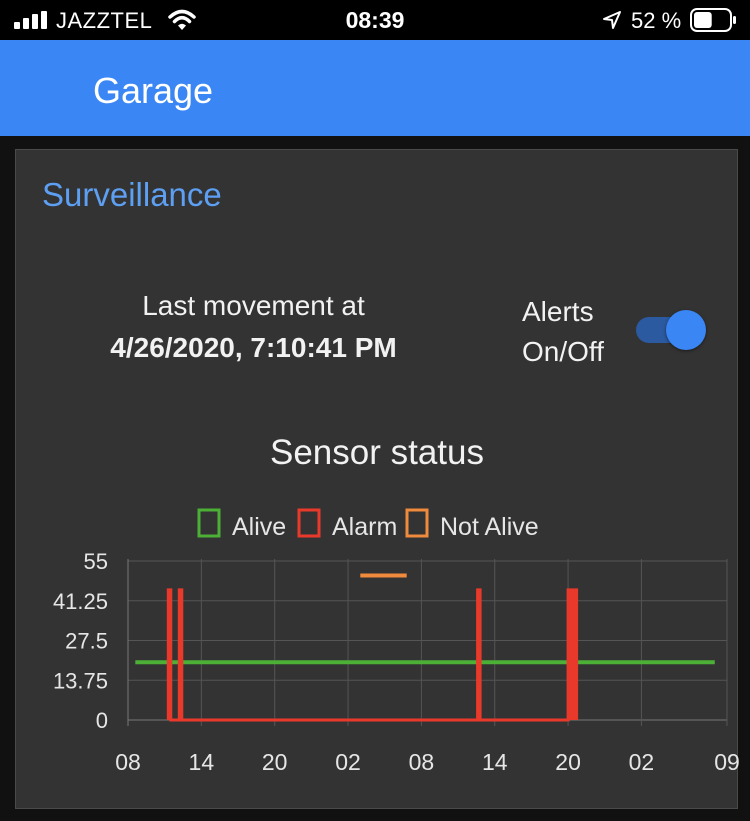 The image size is (750, 821). What do you see at coordinates (377, 452) in the screenshot?
I see `chart-title: Sensor status` at bounding box center [377, 452].